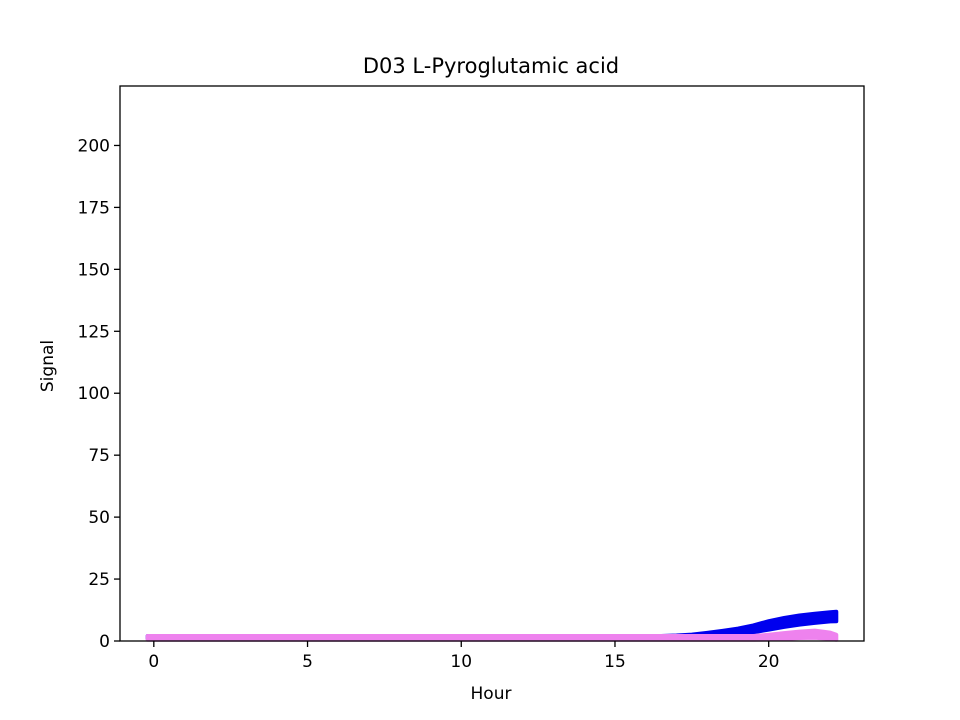  I want to click on y-tick-label: 175, so click(94, 208).